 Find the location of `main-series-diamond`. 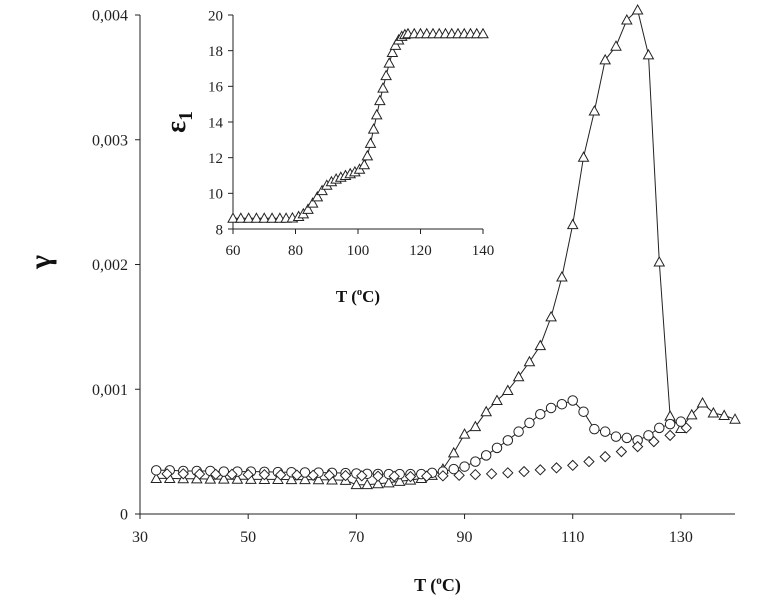

main-series-diamond is located at coordinates (427, 452).